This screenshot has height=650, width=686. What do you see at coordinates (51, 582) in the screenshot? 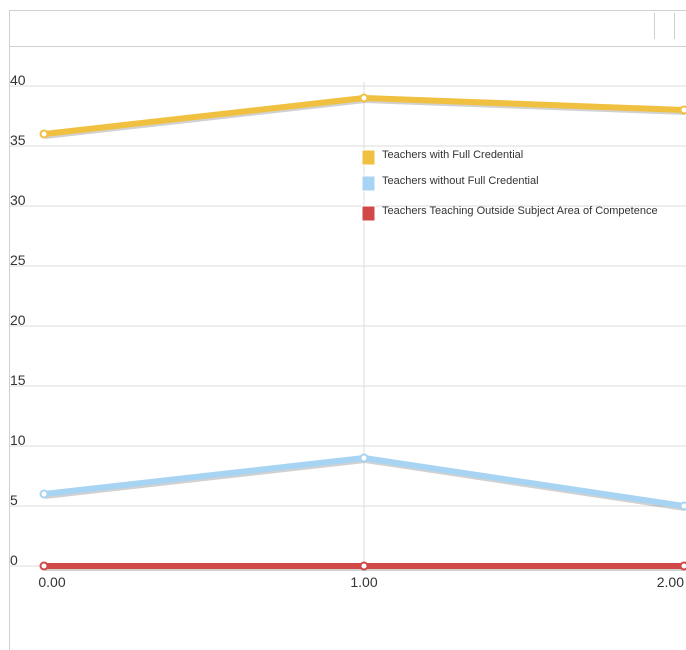
I see `x-tick-label: 0.00` at bounding box center [51, 582].